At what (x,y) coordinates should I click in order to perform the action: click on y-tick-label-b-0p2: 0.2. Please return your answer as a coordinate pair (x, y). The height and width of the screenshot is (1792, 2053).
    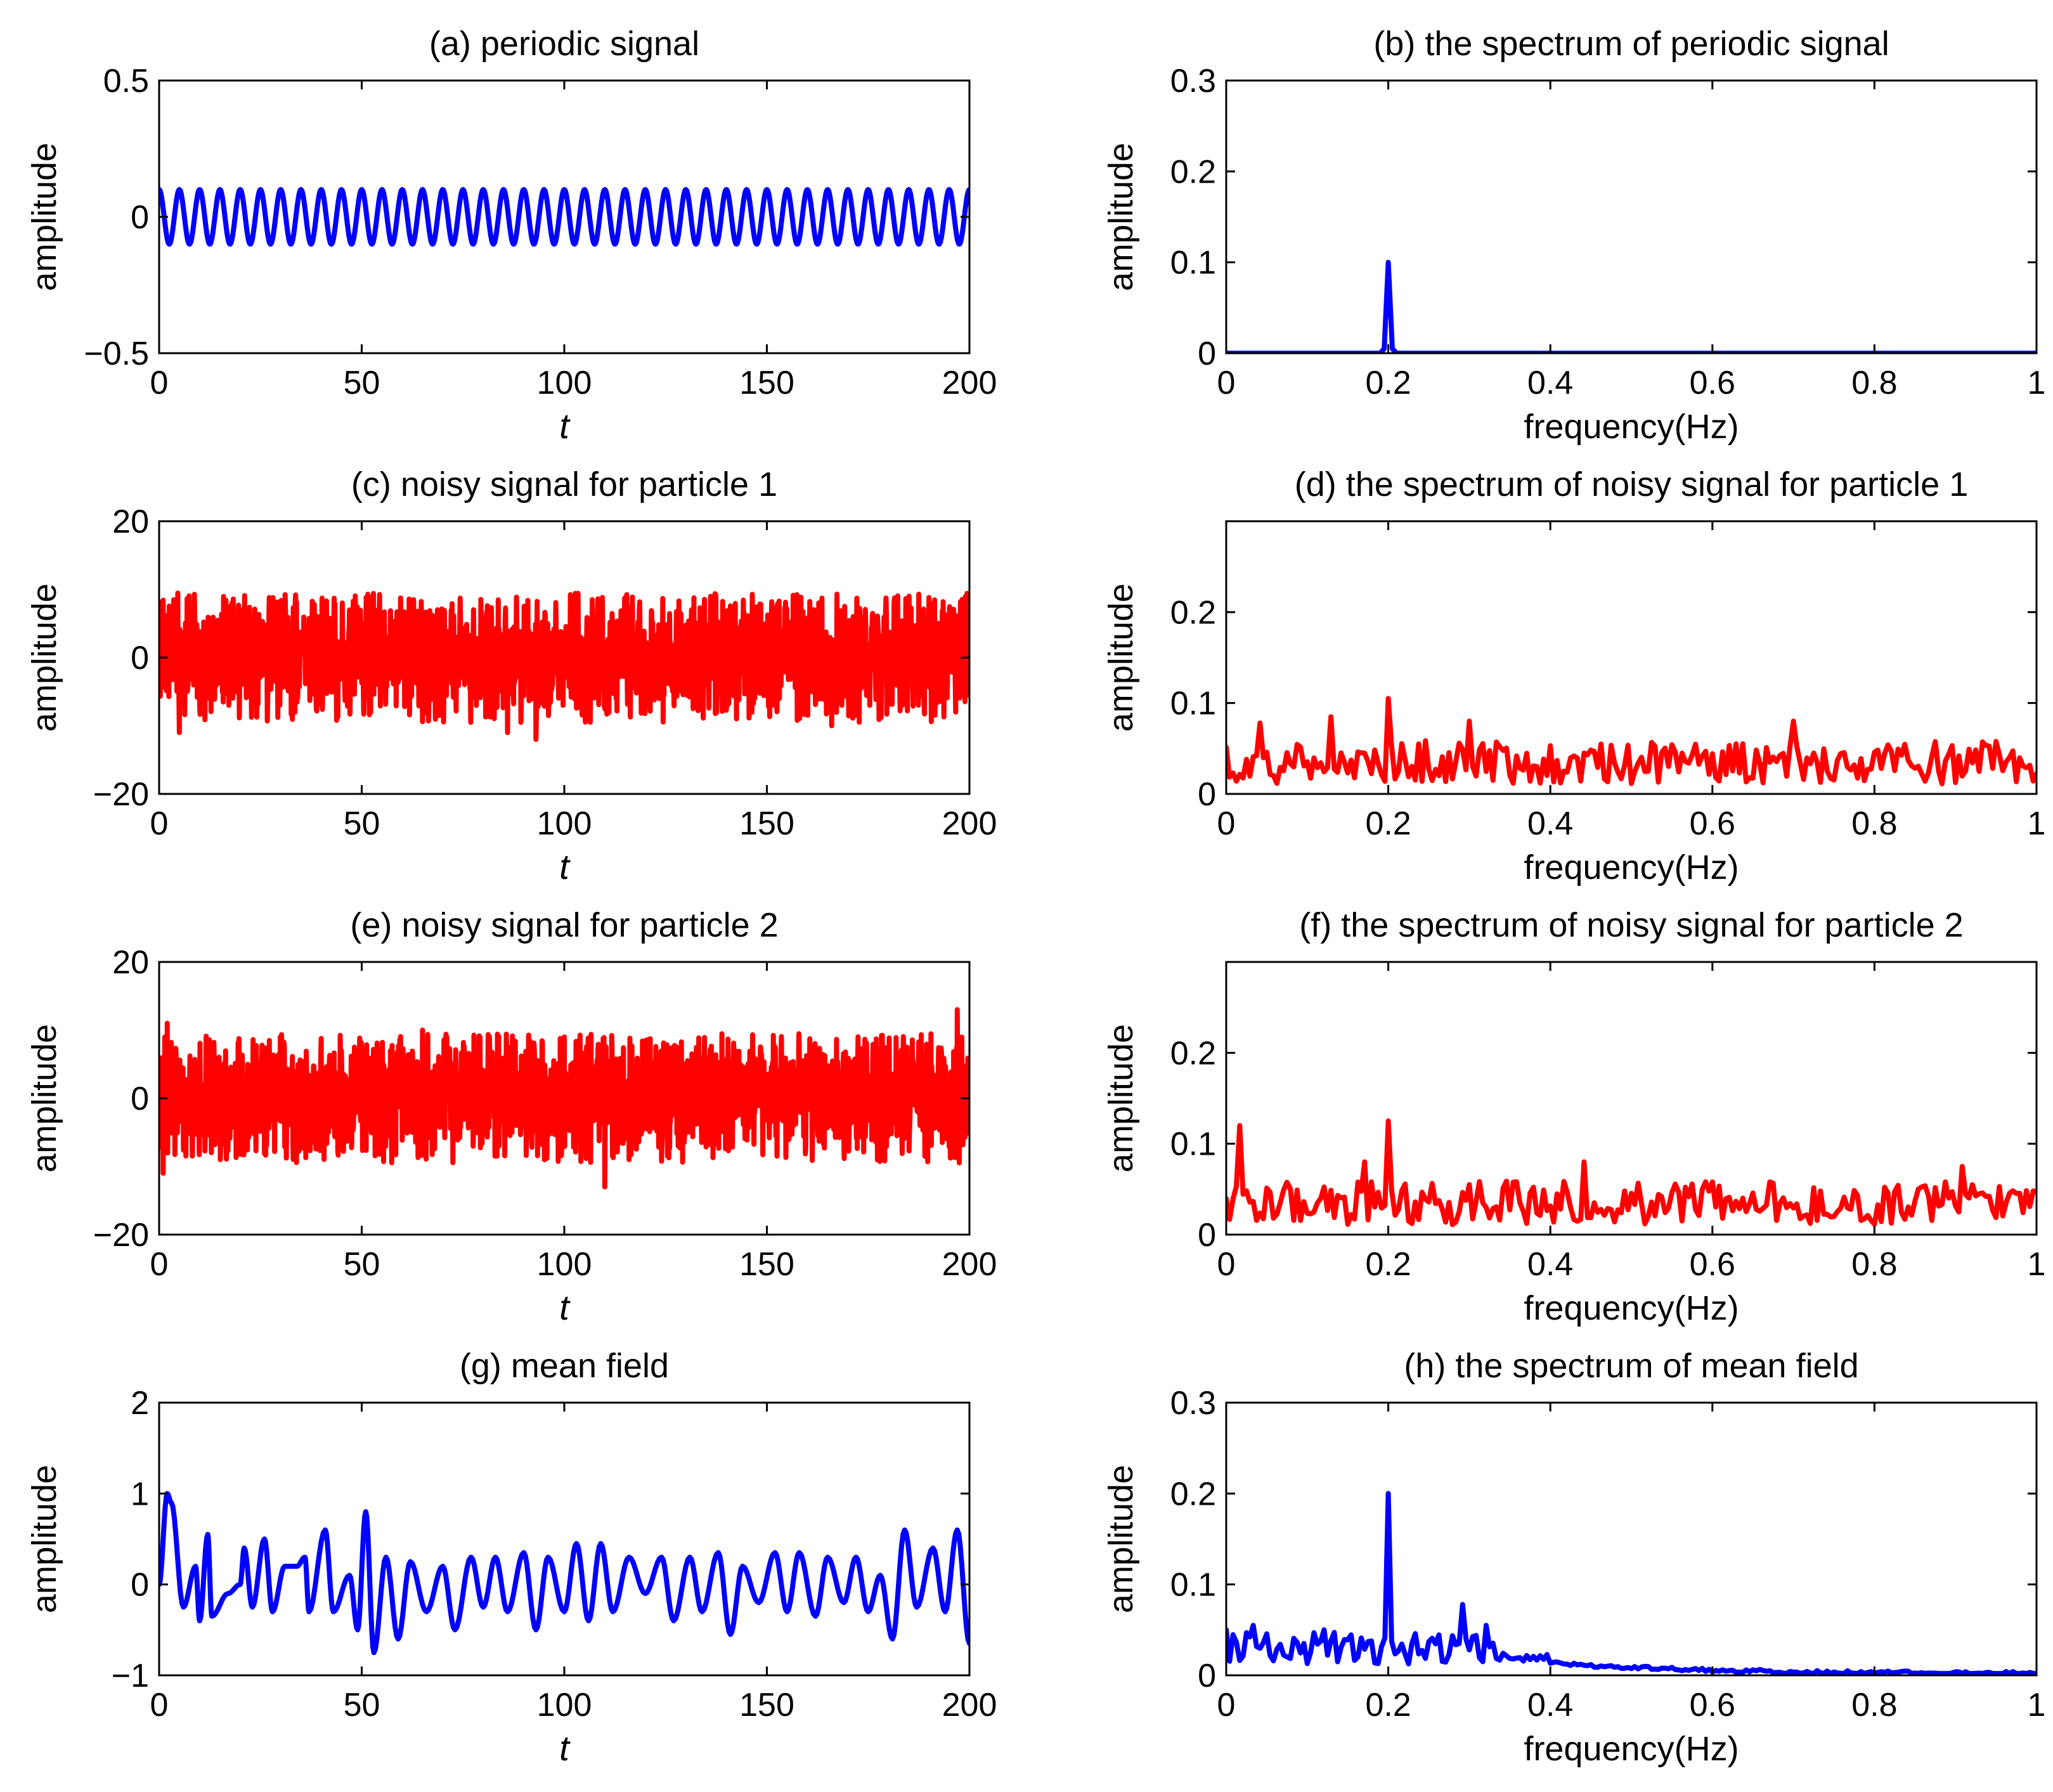
    Looking at the image, I should click on (1193, 171).